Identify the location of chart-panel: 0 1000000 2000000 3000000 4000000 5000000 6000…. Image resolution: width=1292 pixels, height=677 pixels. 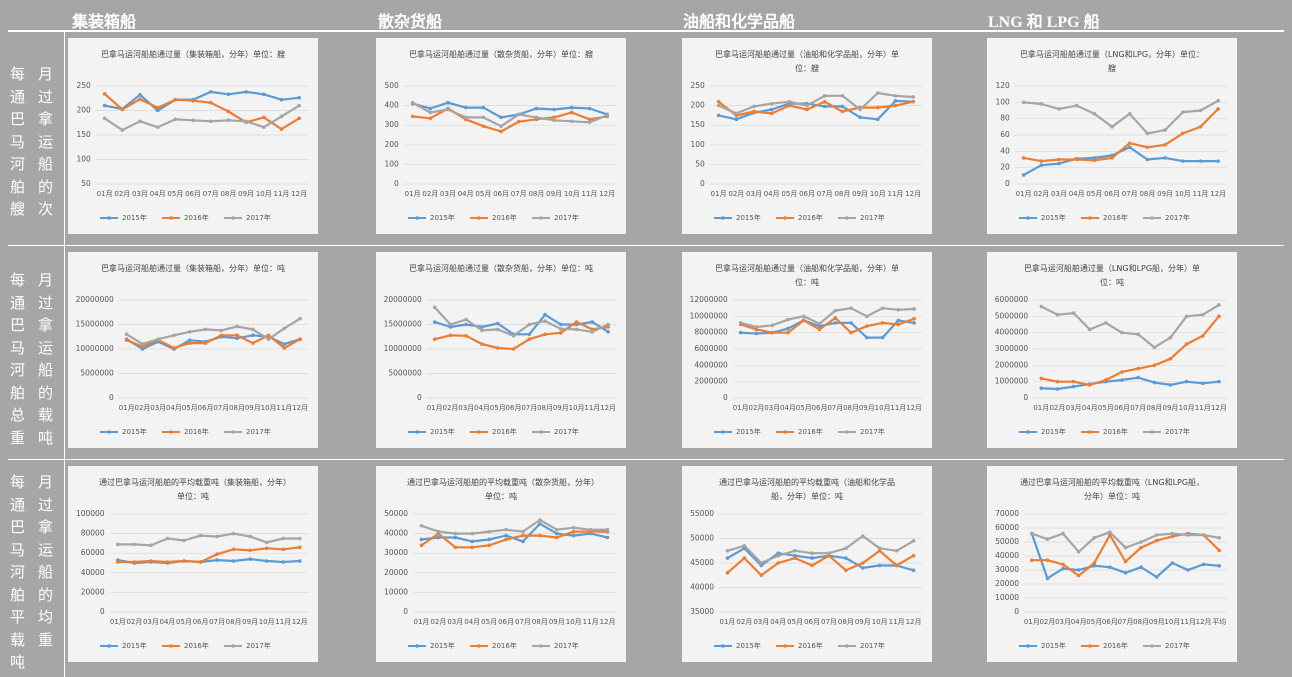
(1112, 350).